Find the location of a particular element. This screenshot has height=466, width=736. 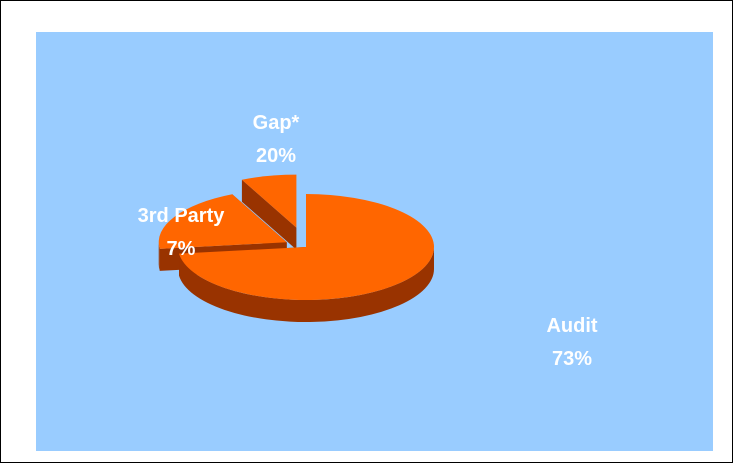

pie-slice-gap-rim is located at coordinates (159, 256).